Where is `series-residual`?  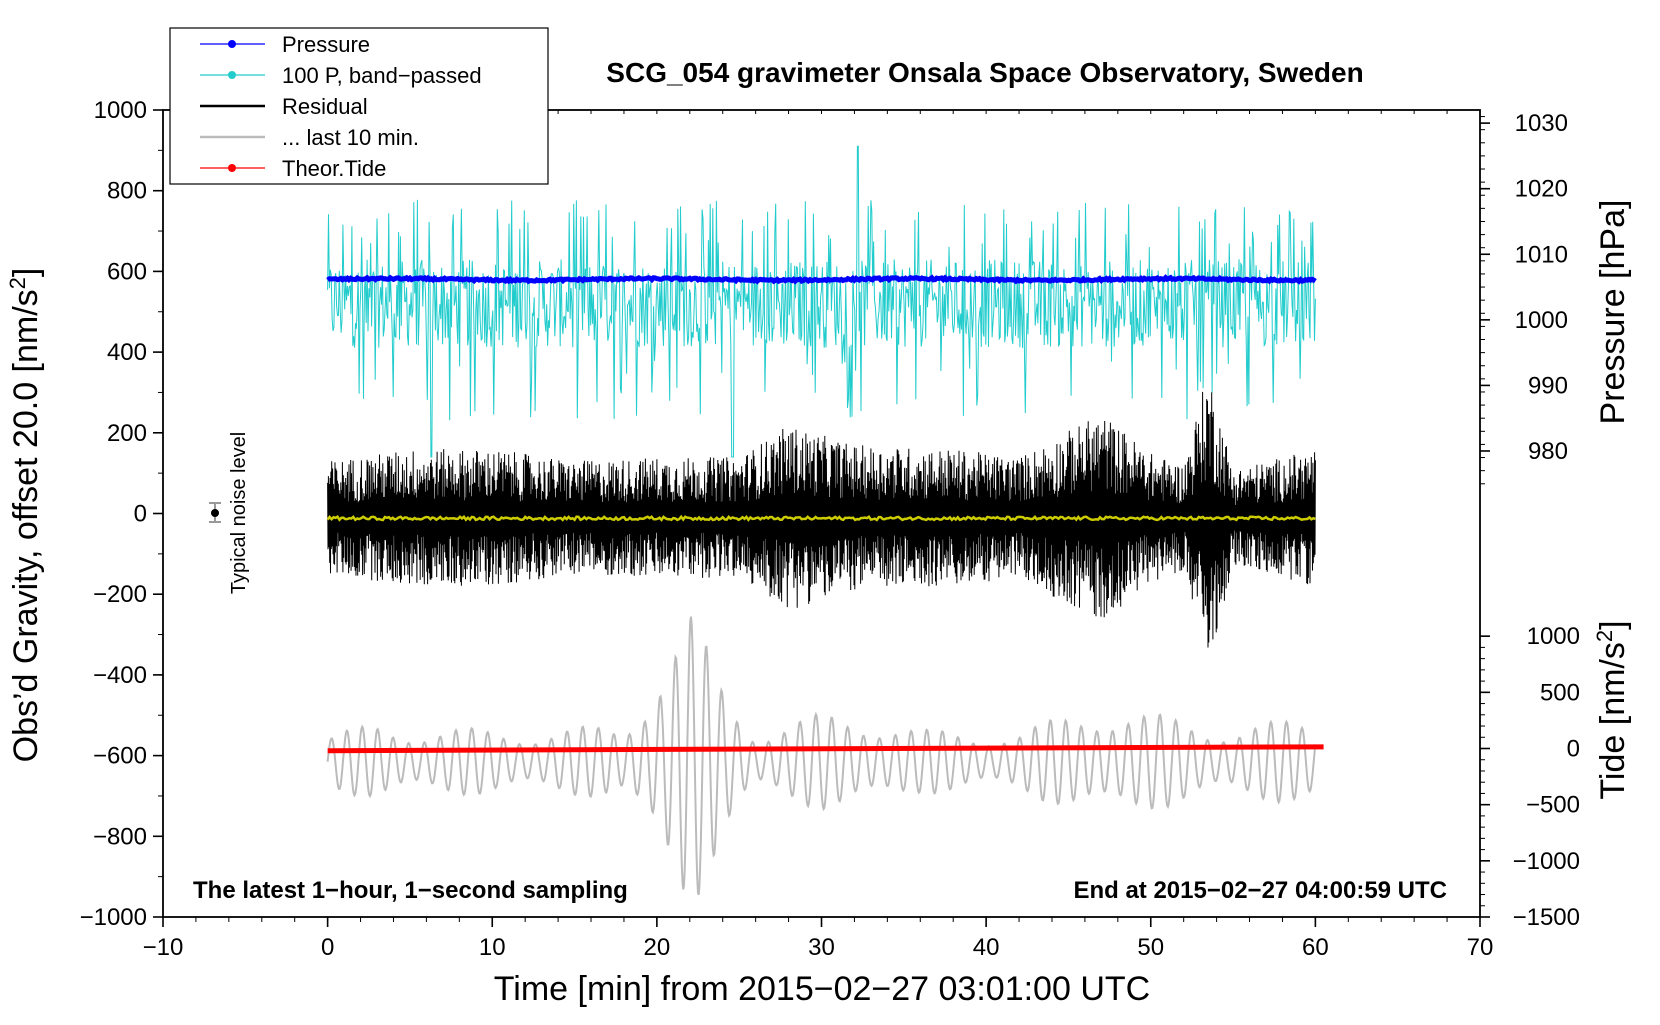
series-residual is located at coordinates (821, 519).